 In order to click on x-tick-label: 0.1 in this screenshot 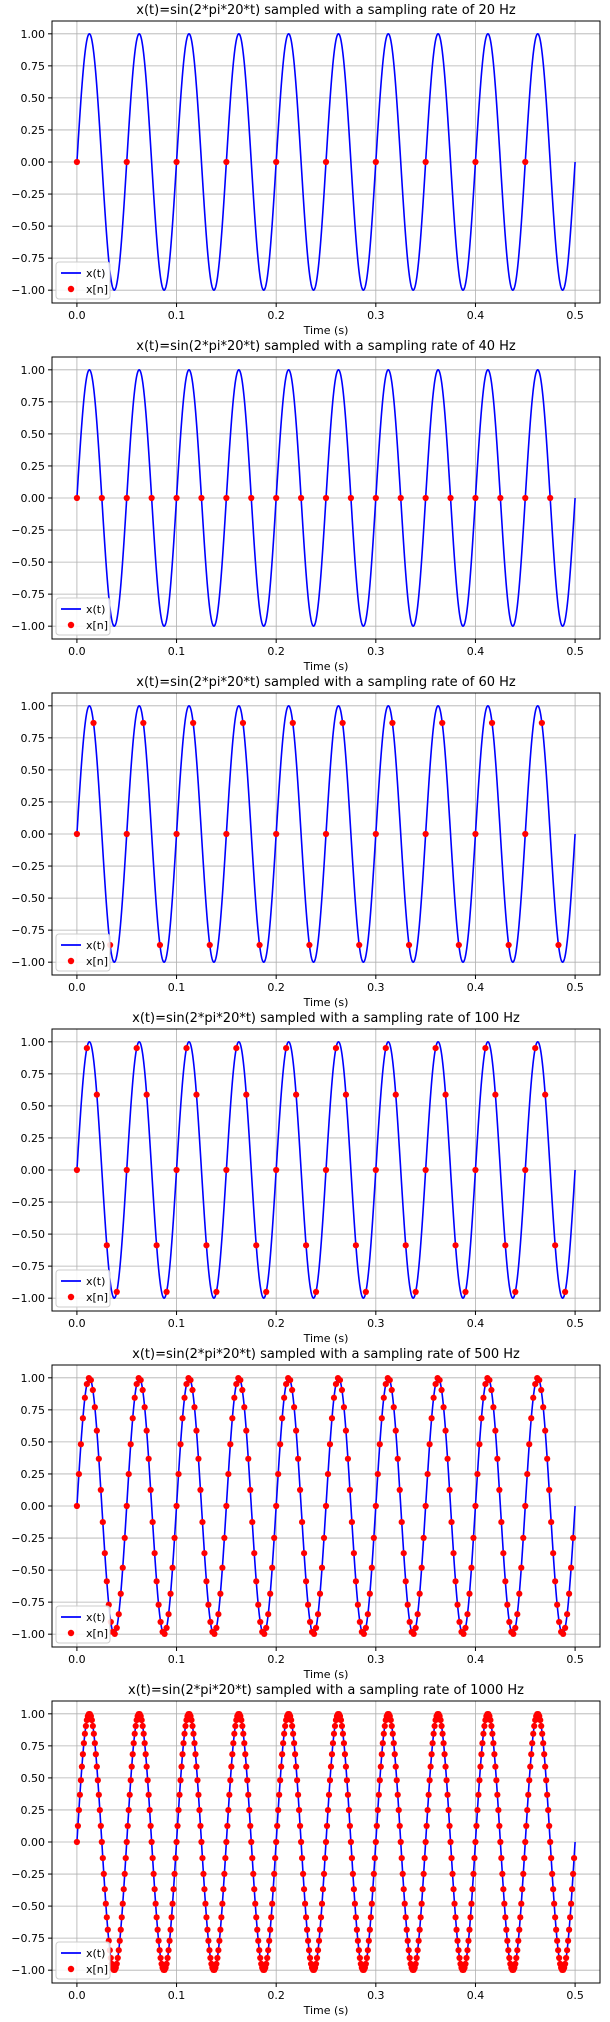, I will do `click(177, 651)`.